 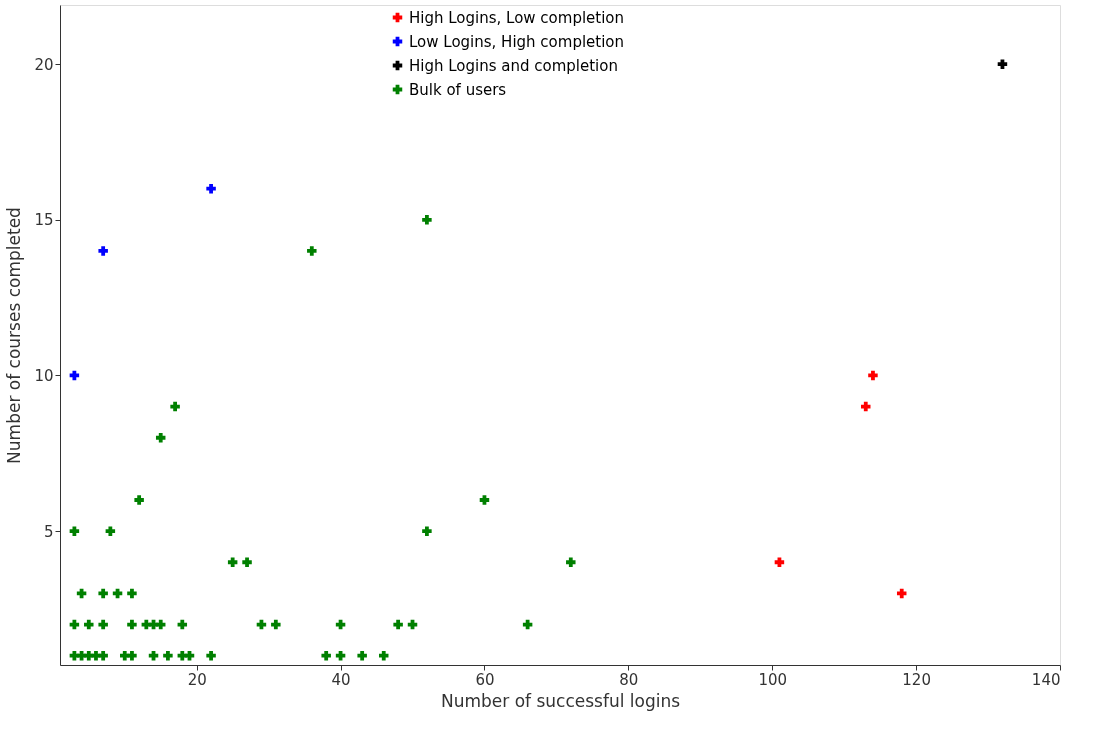 What do you see at coordinates (14, 335) in the screenshot?
I see `y-axis-title: Number of courses completed` at bounding box center [14, 335].